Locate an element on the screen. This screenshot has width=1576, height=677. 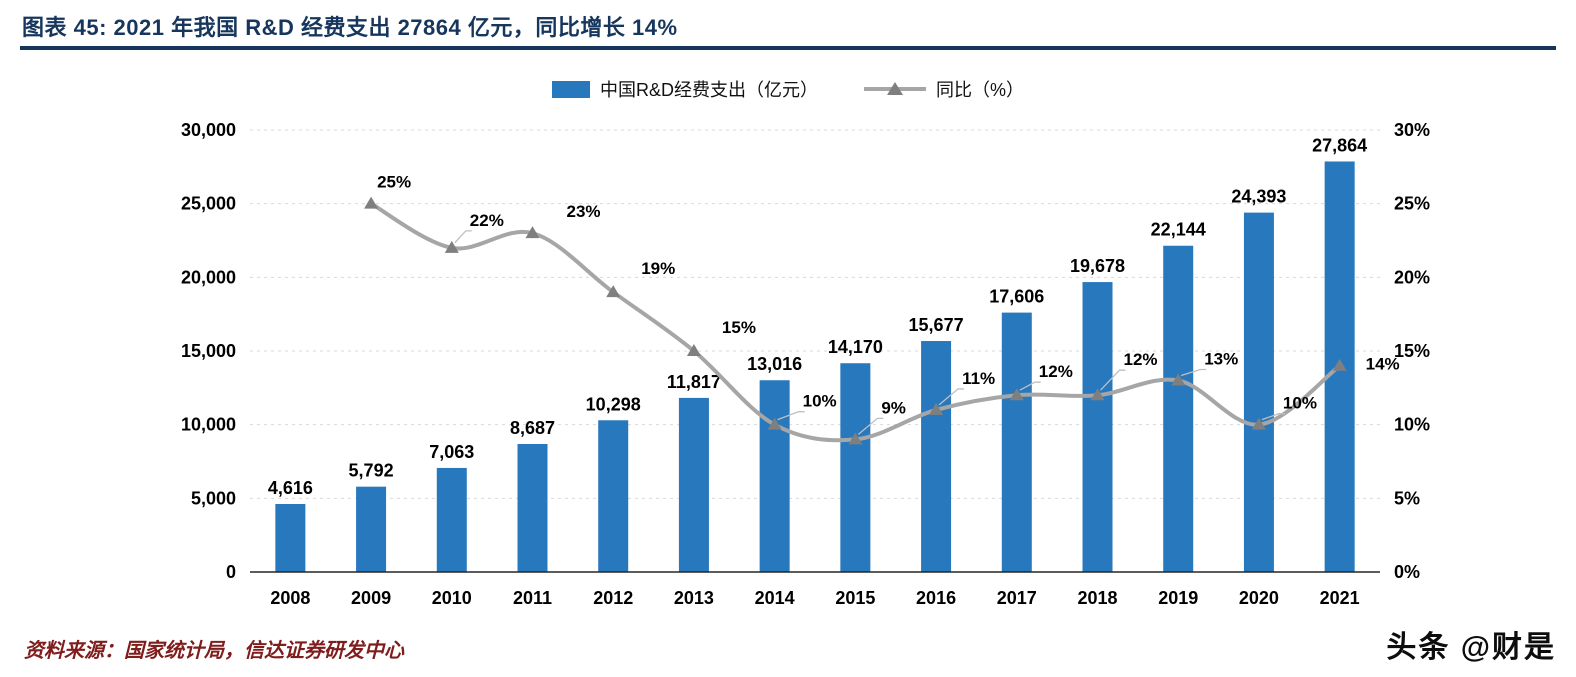
legend-item-bar: 中国R&D经费支出（亿元） is located at coordinates (684, 89).